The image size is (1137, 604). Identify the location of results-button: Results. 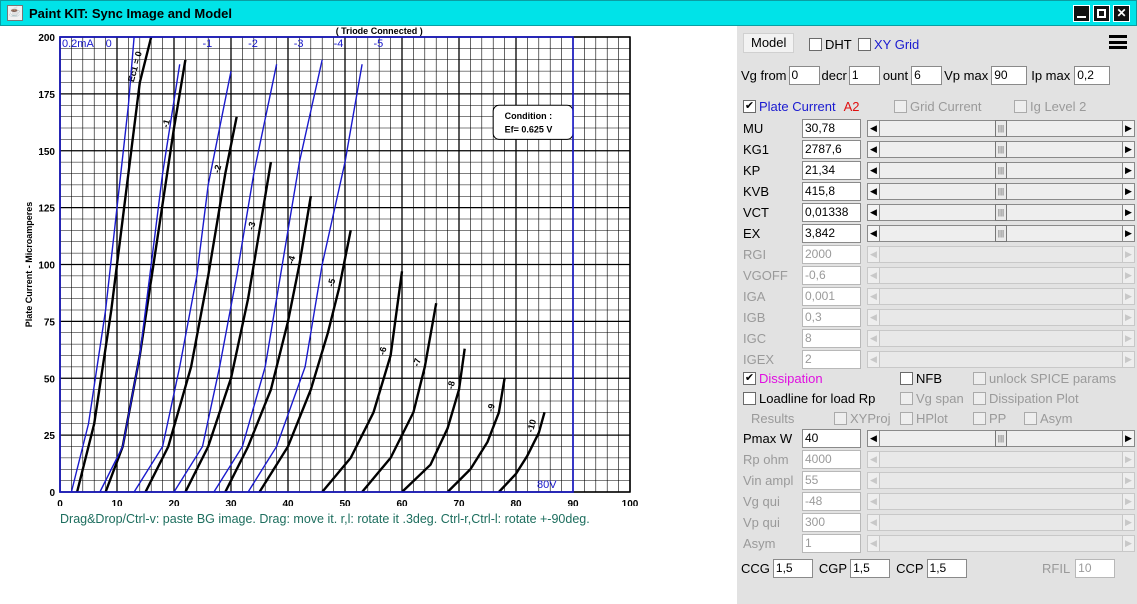
(773, 418).